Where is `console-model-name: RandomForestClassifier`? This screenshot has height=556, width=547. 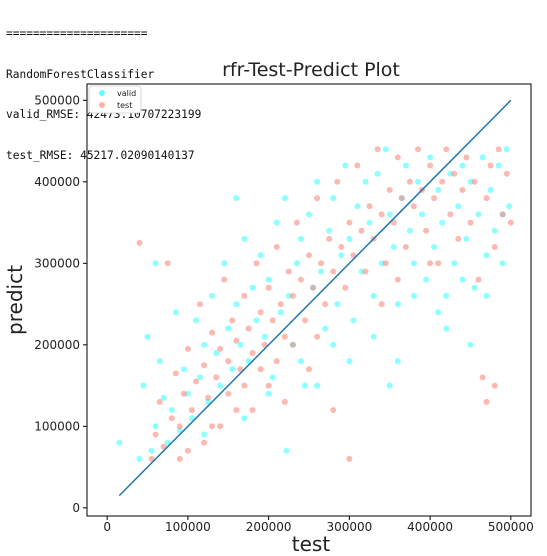 console-model-name: RandomForestClassifier is located at coordinates (80, 74).